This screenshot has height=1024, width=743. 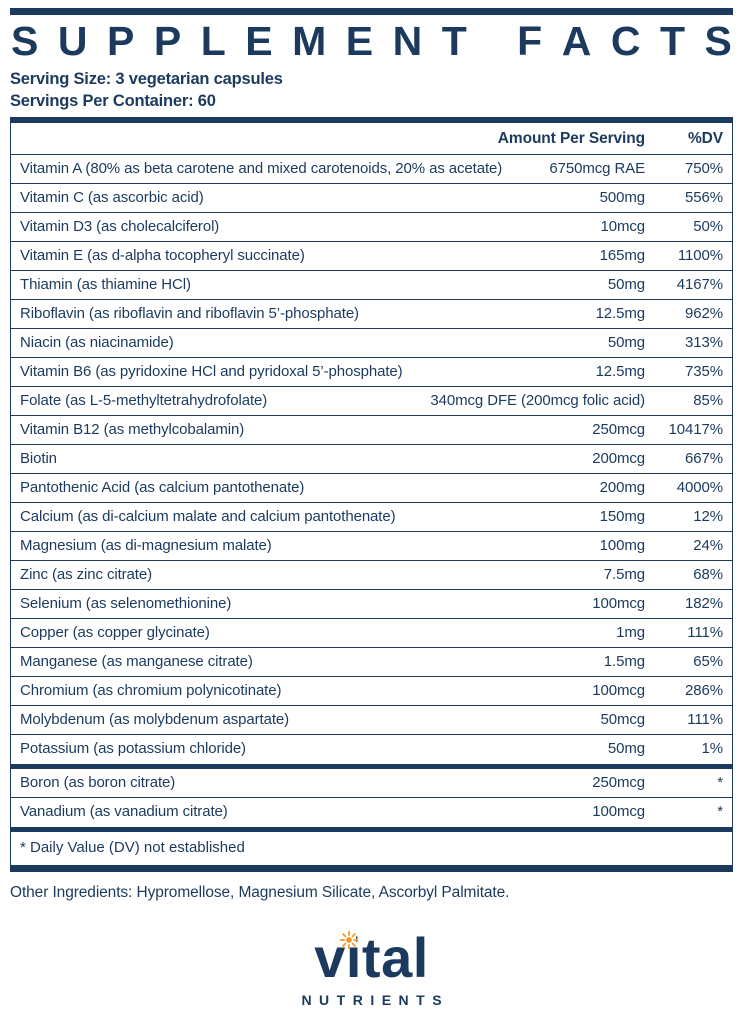 I want to click on brand-logo: vital NUTRIENTS, so click(x=371, y=967).